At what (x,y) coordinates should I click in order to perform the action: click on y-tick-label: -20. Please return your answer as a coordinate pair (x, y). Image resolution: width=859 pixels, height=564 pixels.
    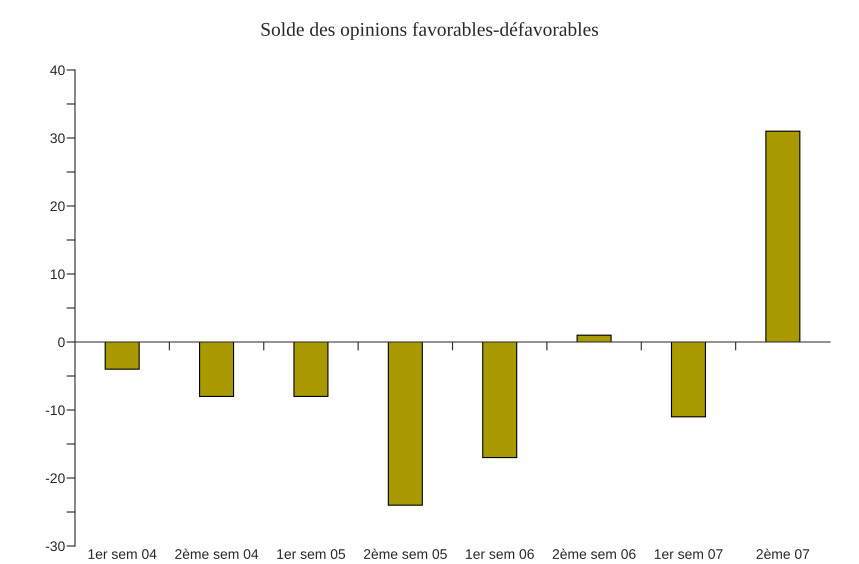
    Looking at the image, I should click on (55, 478).